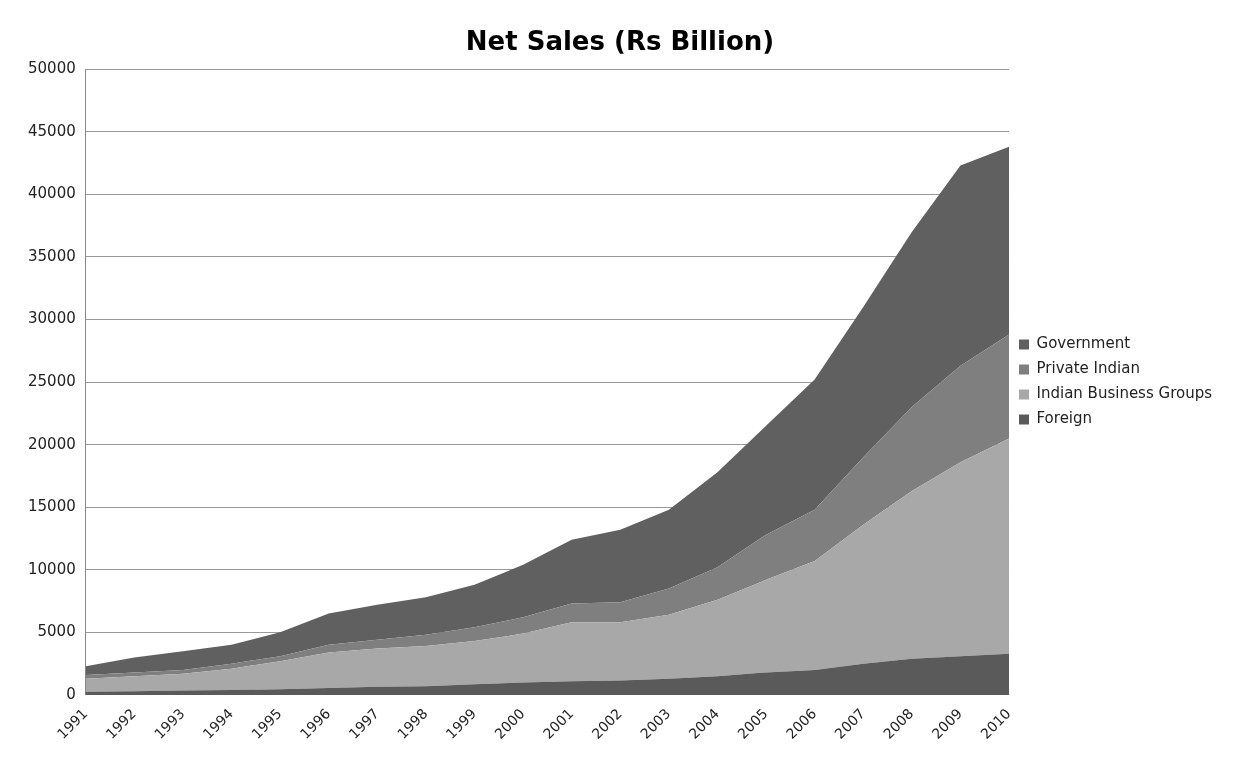 The width and height of the screenshot is (1250, 764). What do you see at coordinates (620, 41) in the screenshot?
I see `chart-title: Net Sales (Rs Billion)` at bounding box center [620, 41].